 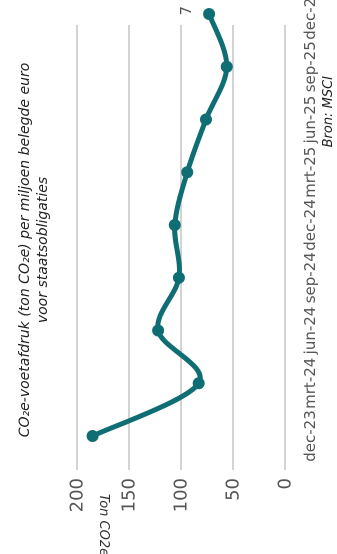 I want to click on chart-title-line2: voor staatsobligaties, so click(x=43, y=250).